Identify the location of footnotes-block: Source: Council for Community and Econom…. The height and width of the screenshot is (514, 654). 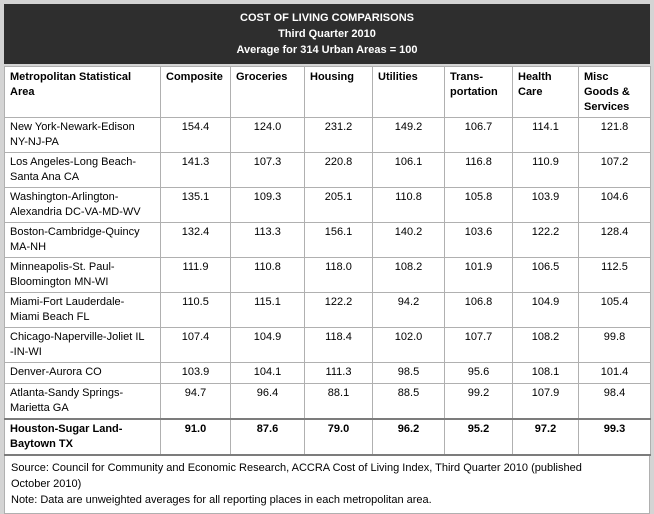
(327, 485).